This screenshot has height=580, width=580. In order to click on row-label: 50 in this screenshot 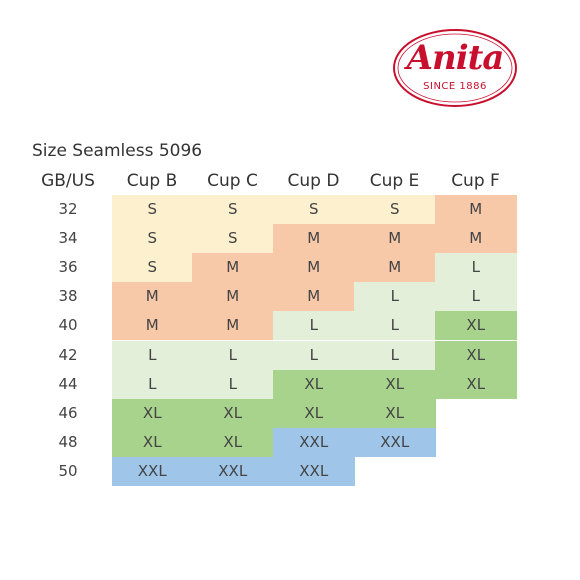, I will do `click(68, 470)`.